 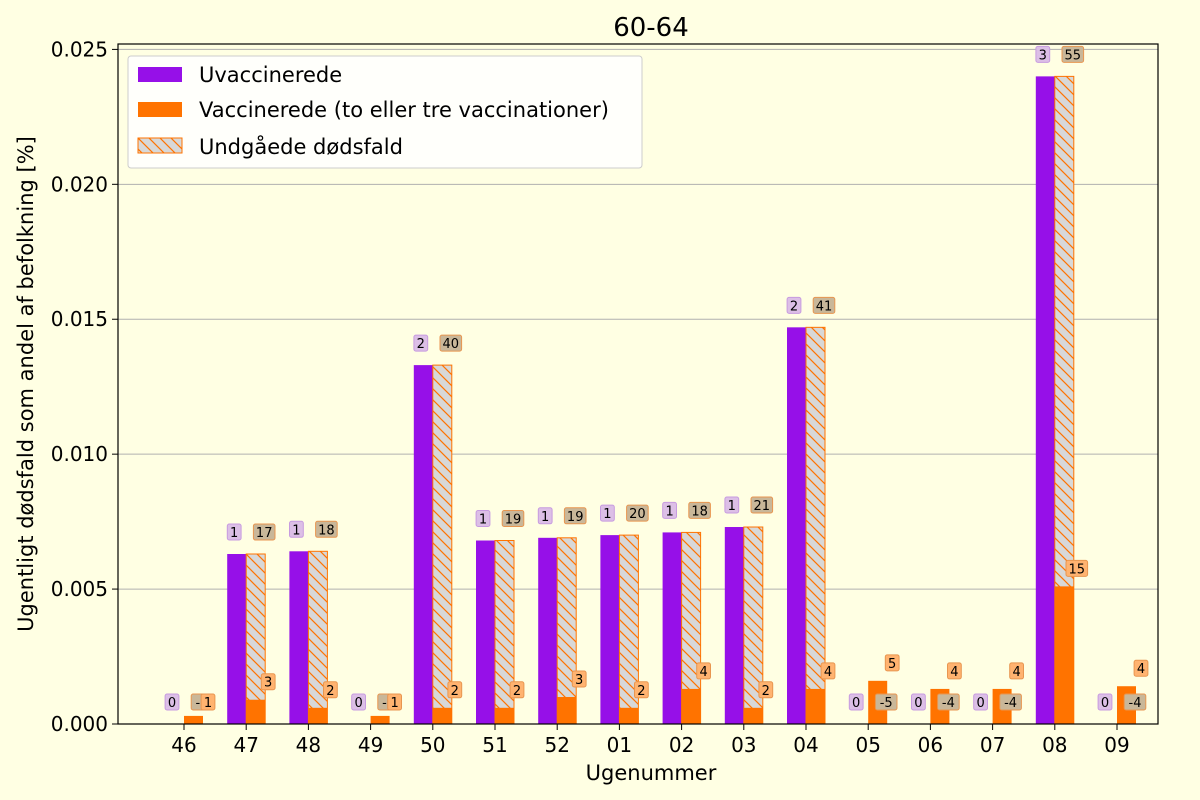 What do you see at coordinates (992, 745) in the screenshot?
I see `x-tick-label: 07` at bounding box center [992, 745].